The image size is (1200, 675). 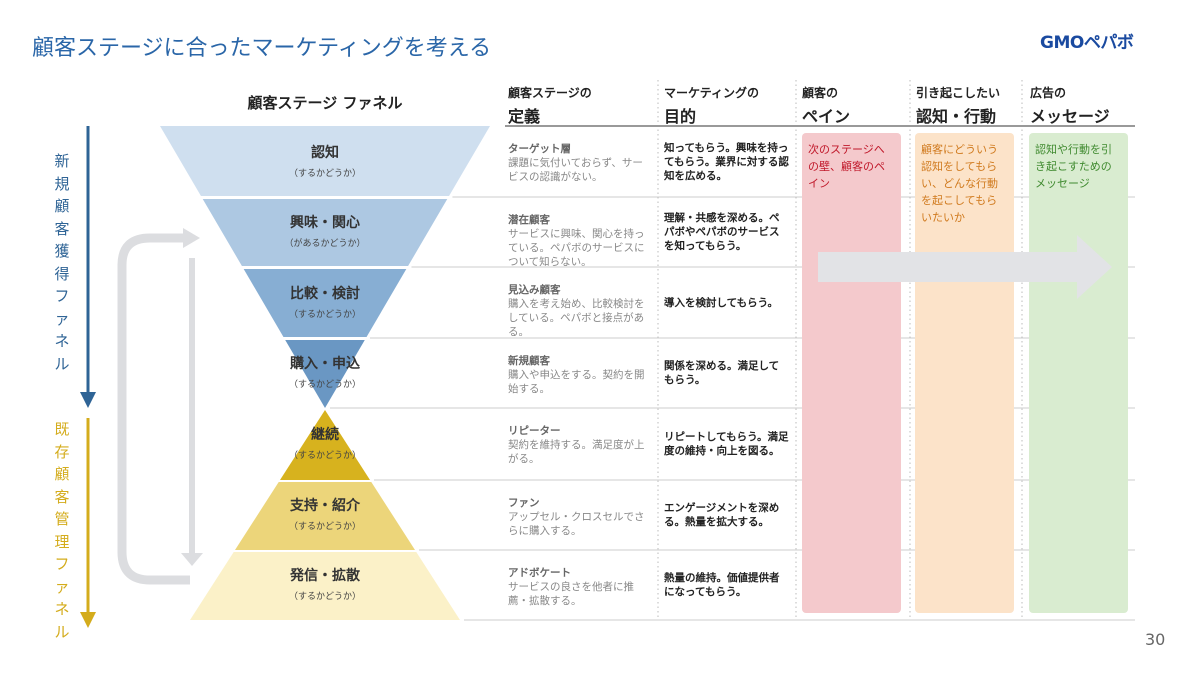 I want to click on marketing-purpose: 熱量の維持。価値提供者になってもらう。, so click(x=726, y=585).